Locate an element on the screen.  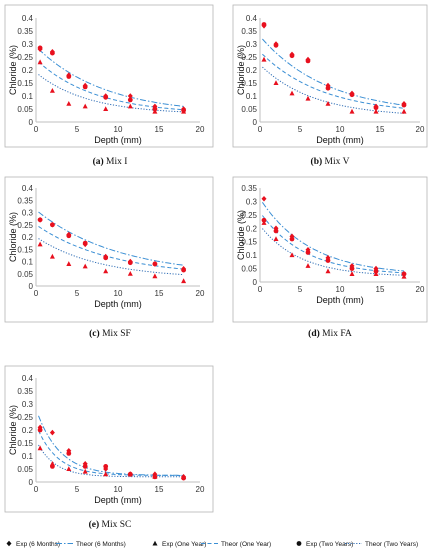
legend-item: Theor (6 Months) is located at coordinates (91, 544).